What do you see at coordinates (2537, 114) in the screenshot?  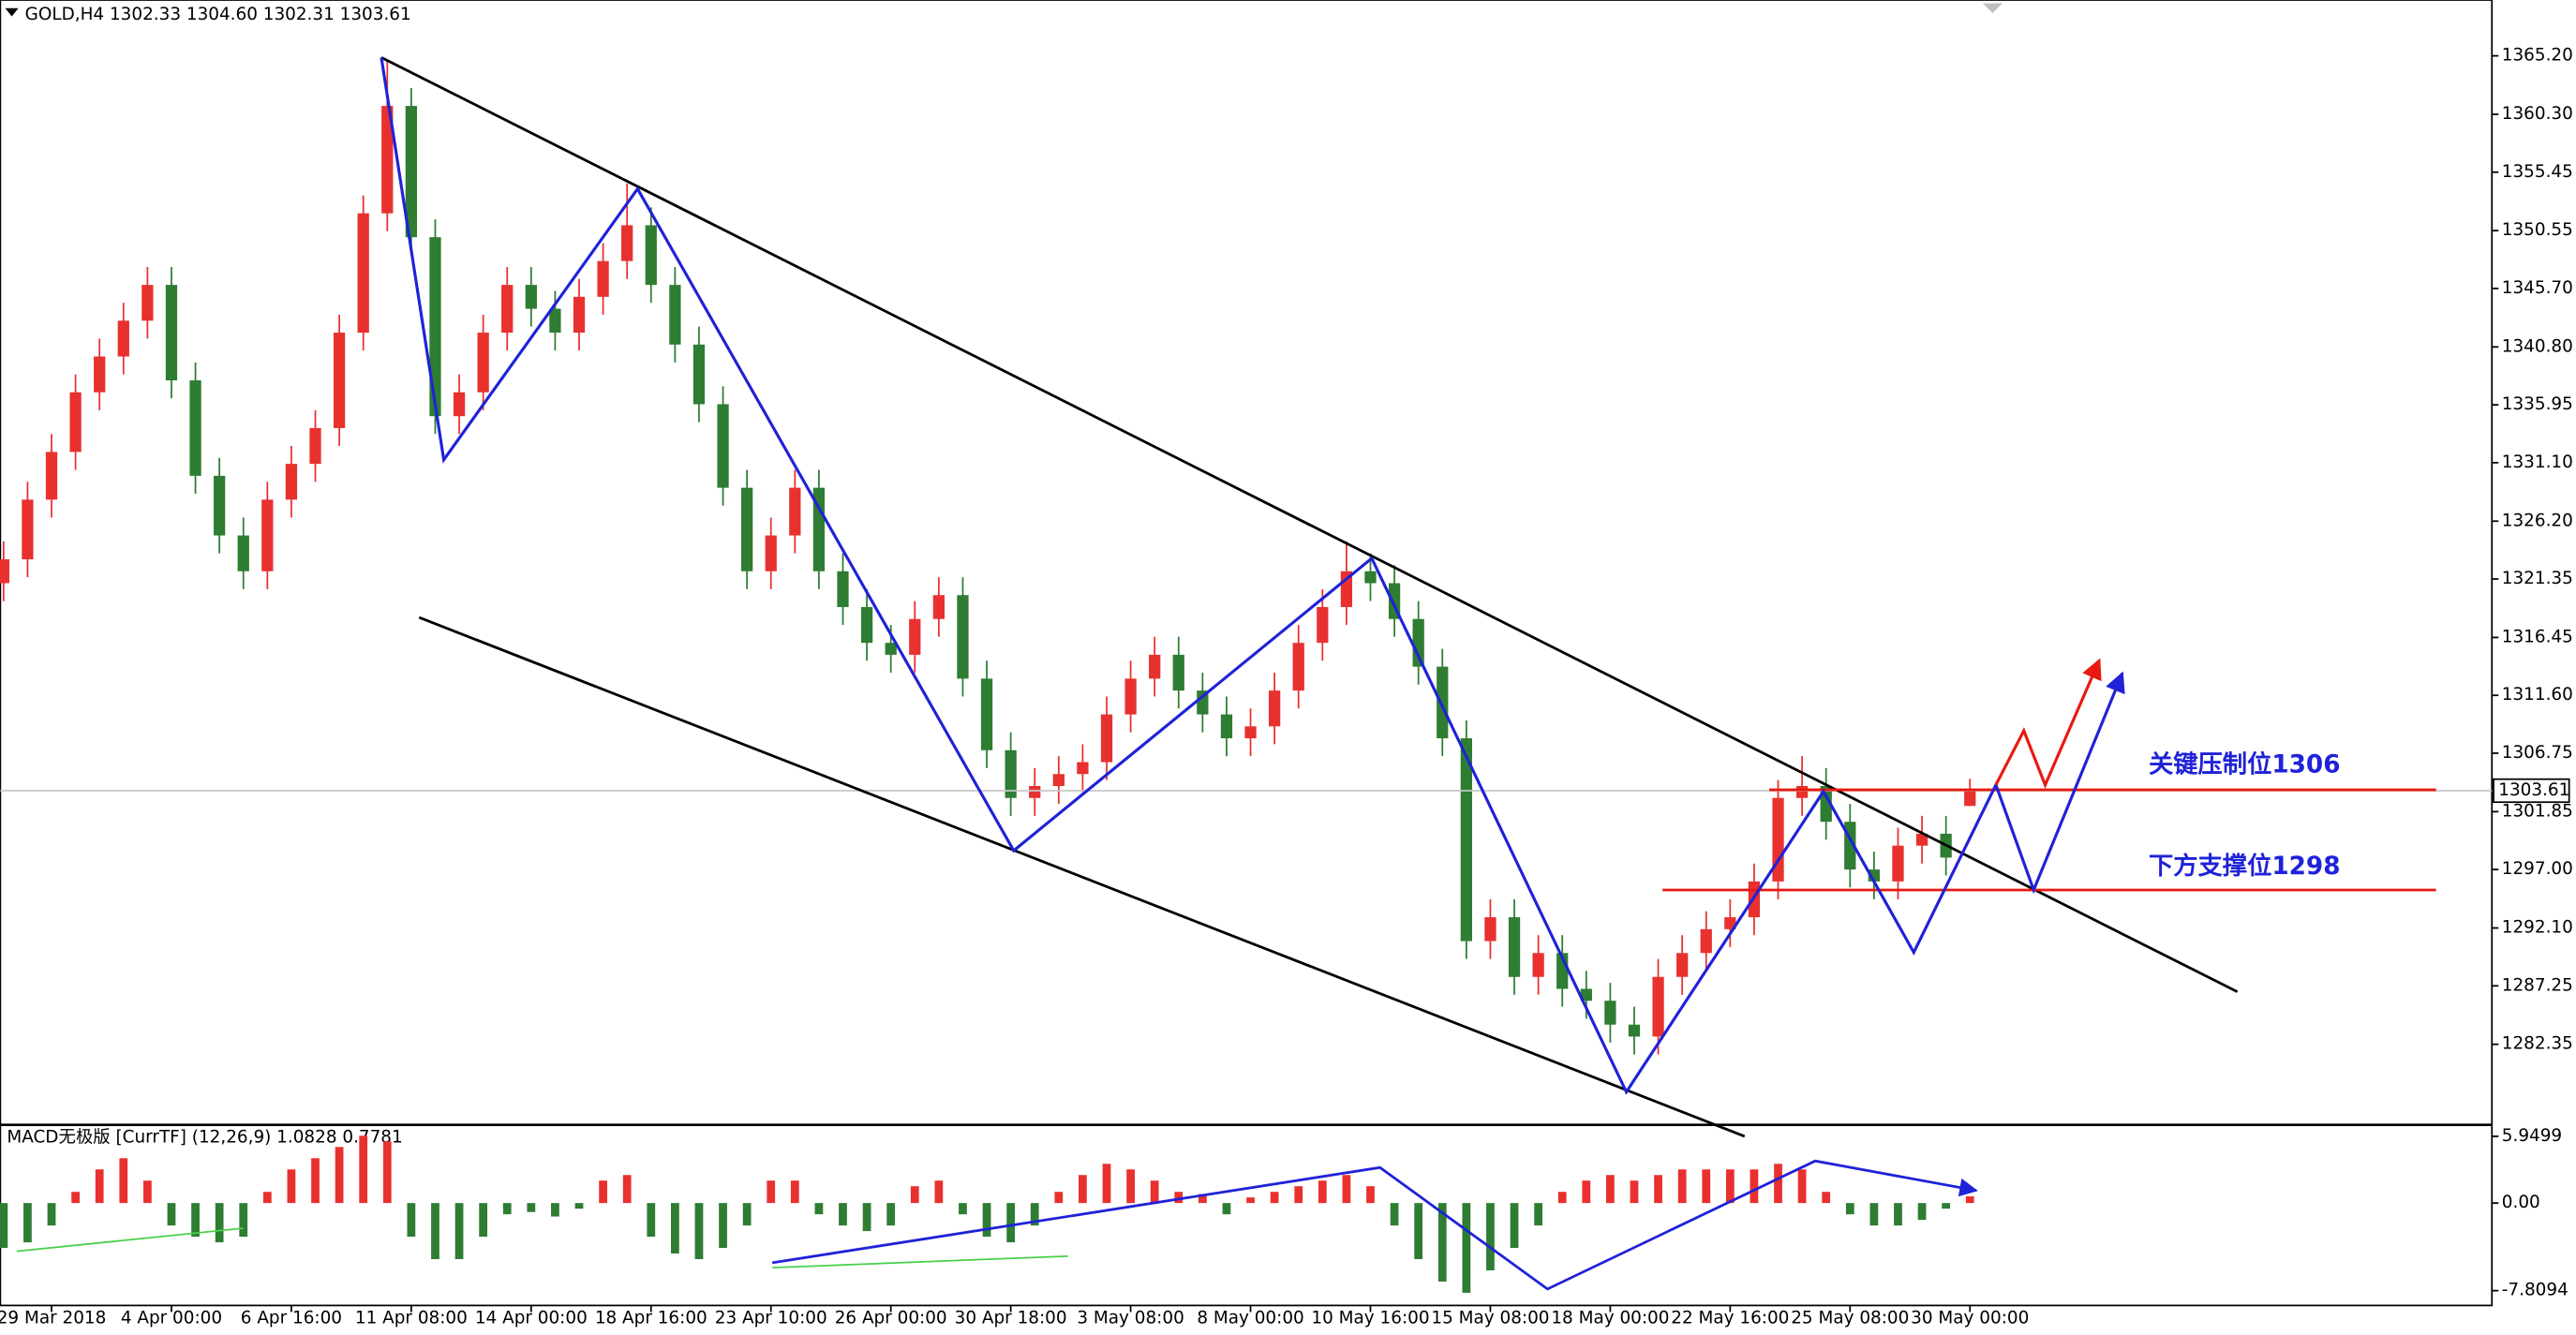 I see `y-tick-label: 1360.30` at bounding box center [2537, 114].